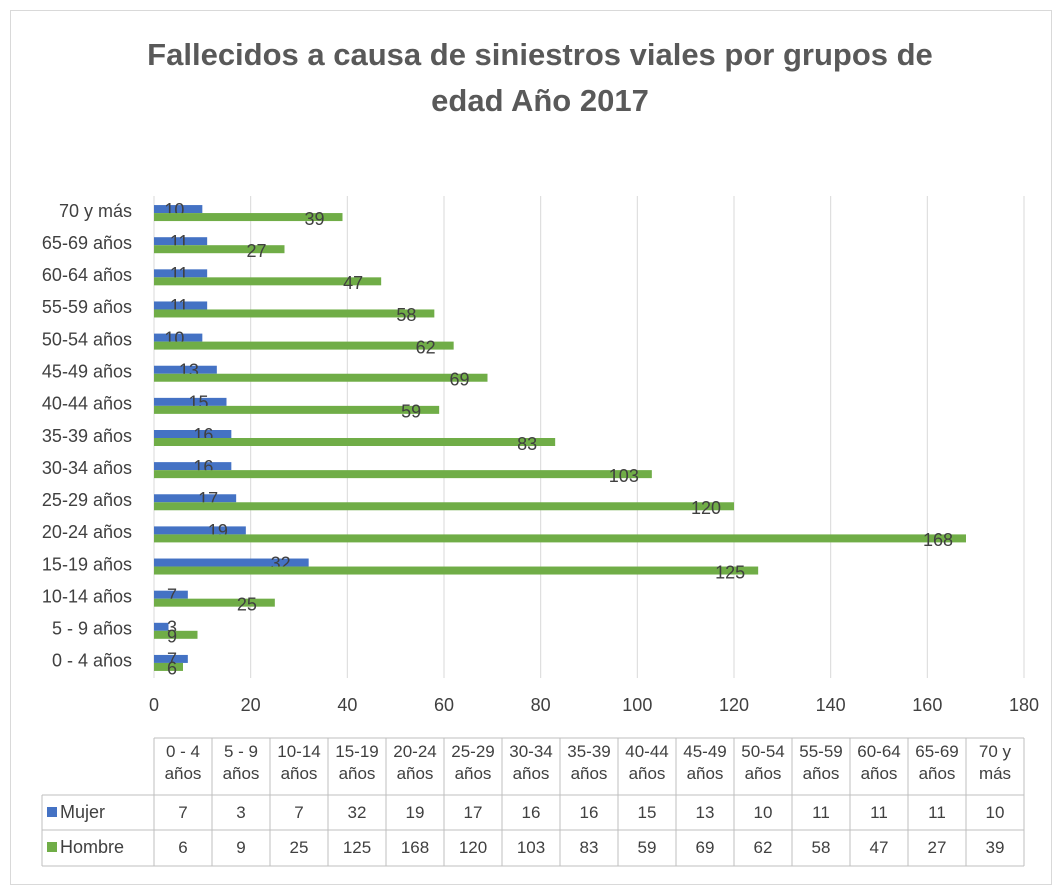  What do you see at coordinates (87, 371) in the screenshot?
I see `y-tick-label: 45-49 años` at bounding box center [87, 371].